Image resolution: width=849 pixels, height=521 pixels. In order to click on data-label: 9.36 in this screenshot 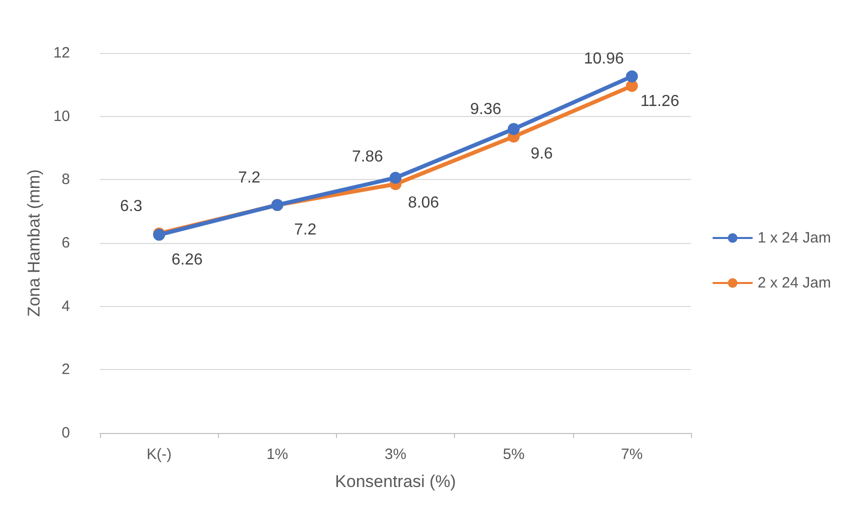, I will do `click(486, 109)`.